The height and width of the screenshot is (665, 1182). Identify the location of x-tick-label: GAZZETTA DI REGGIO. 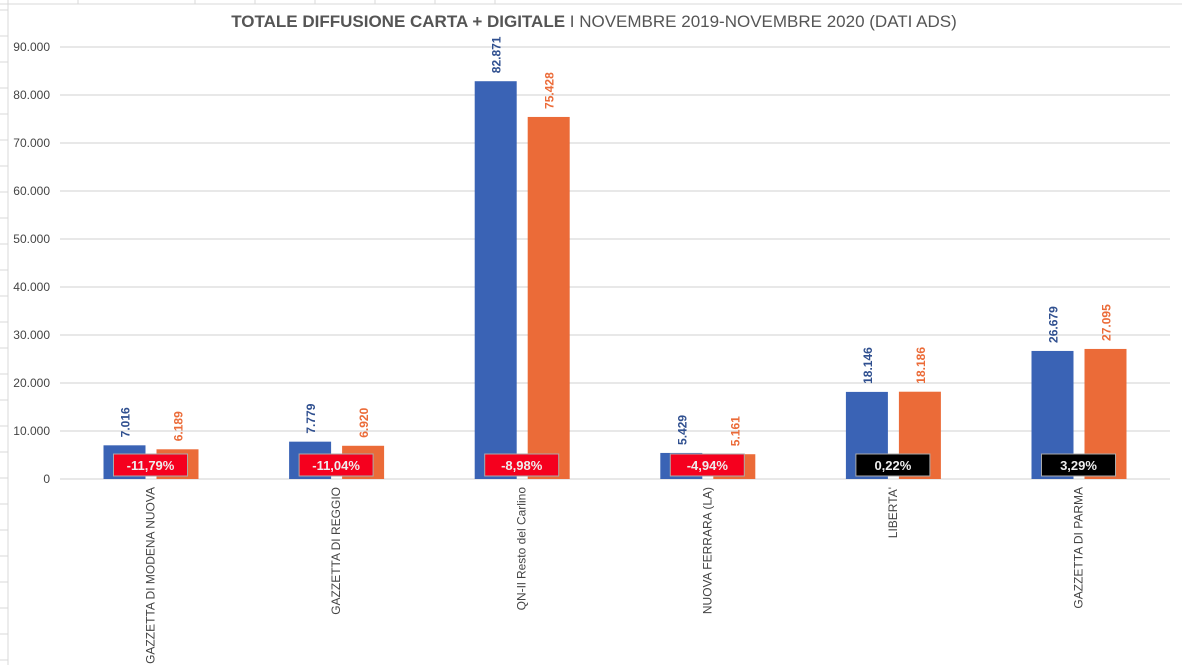
(336, 551).